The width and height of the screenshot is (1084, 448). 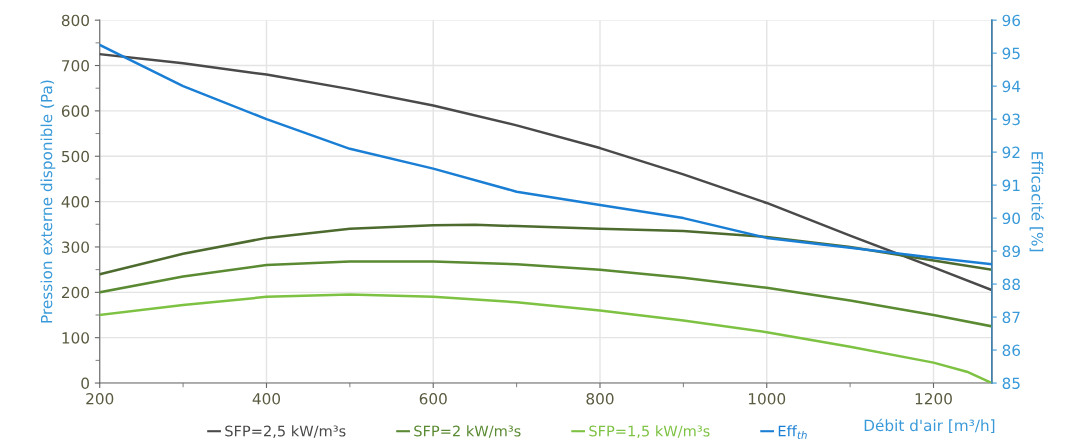 I want to click on y2-tick-label: 91, so click(x=1011, y=185).